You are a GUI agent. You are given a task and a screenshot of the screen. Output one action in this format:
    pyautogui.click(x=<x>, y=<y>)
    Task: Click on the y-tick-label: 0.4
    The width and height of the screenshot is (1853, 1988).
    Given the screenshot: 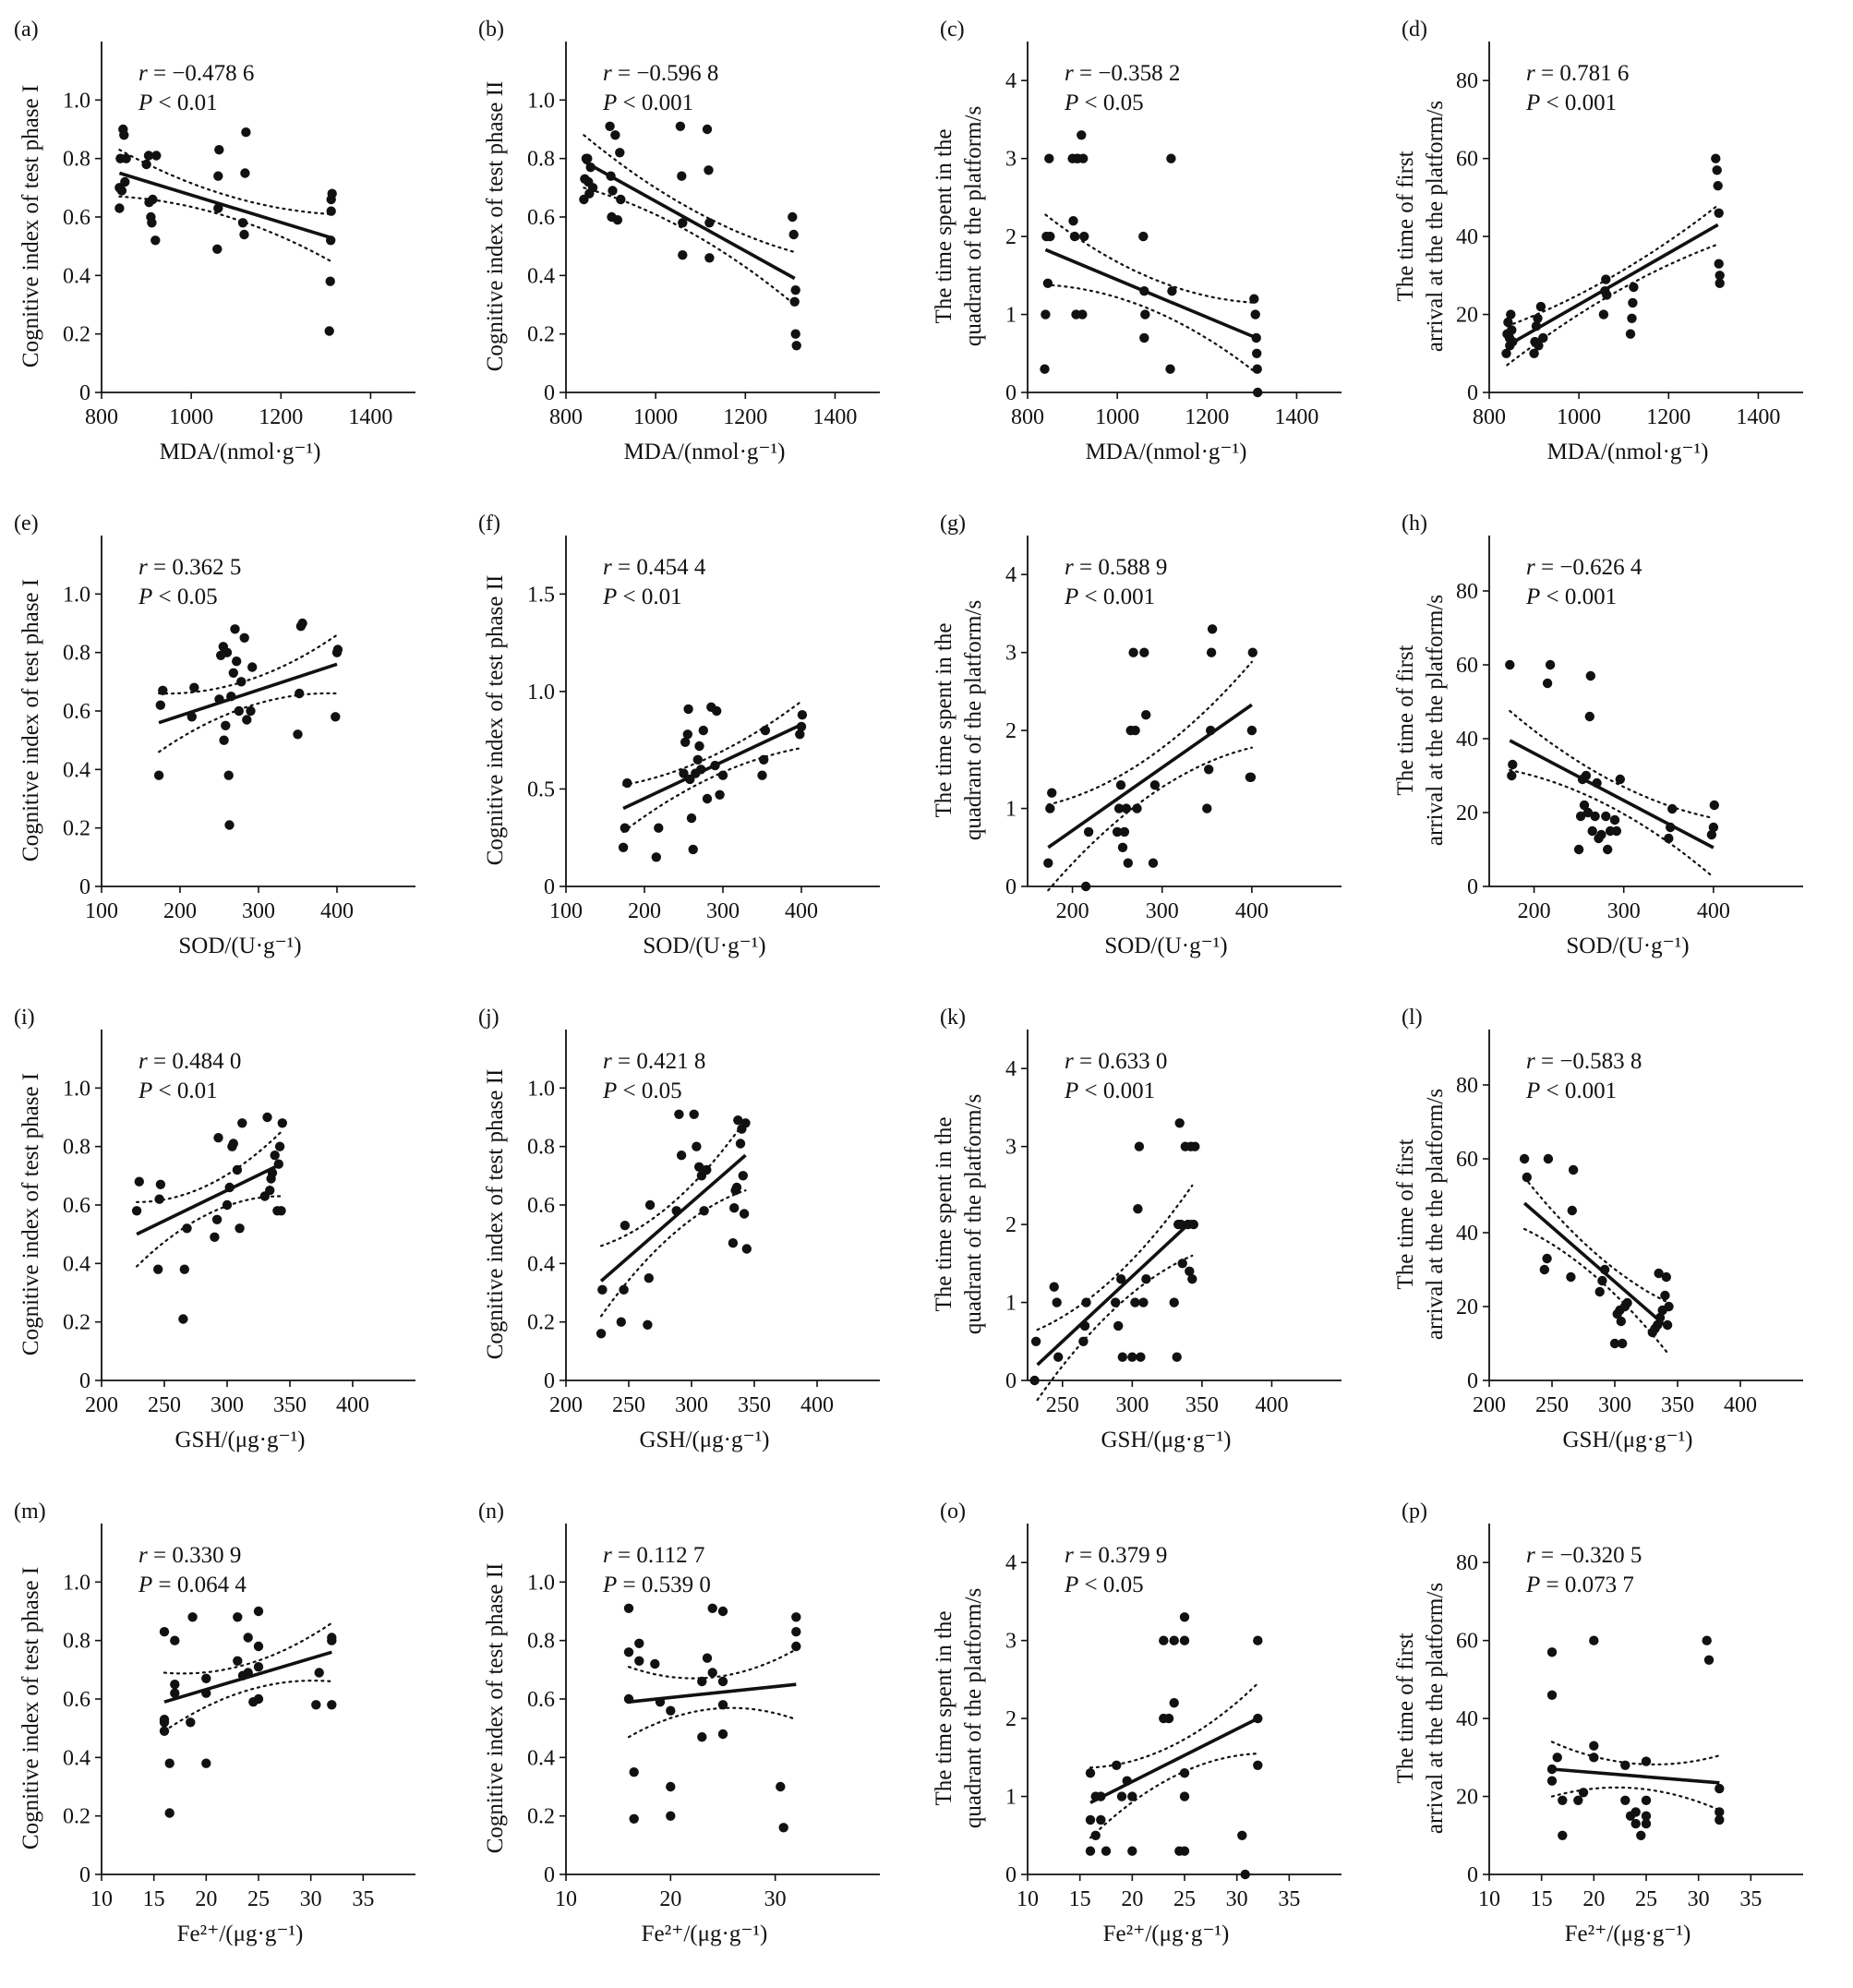 What is the action you would take?
    pyautogui.click(x=76, y=770)
    